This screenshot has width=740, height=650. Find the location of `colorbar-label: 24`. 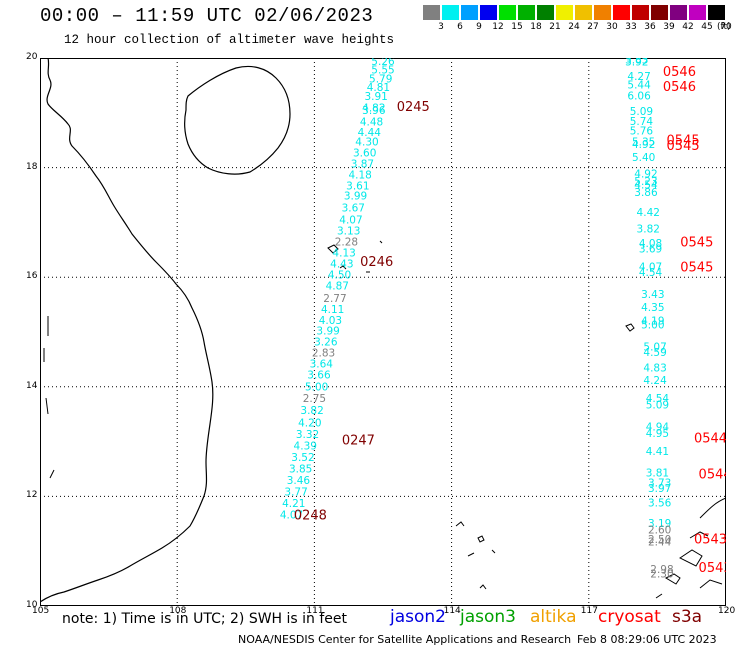

colorbar-label: 24 is located at coordinates (574, 27).